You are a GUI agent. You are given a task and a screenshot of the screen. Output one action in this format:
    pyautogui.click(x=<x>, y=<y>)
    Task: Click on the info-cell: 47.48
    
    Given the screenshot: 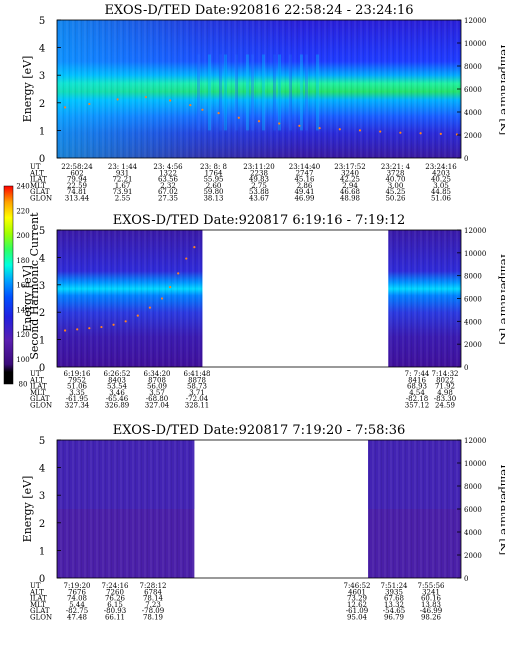 What is the action you would take?
    pyautogui.click(x=77, y=618)
    